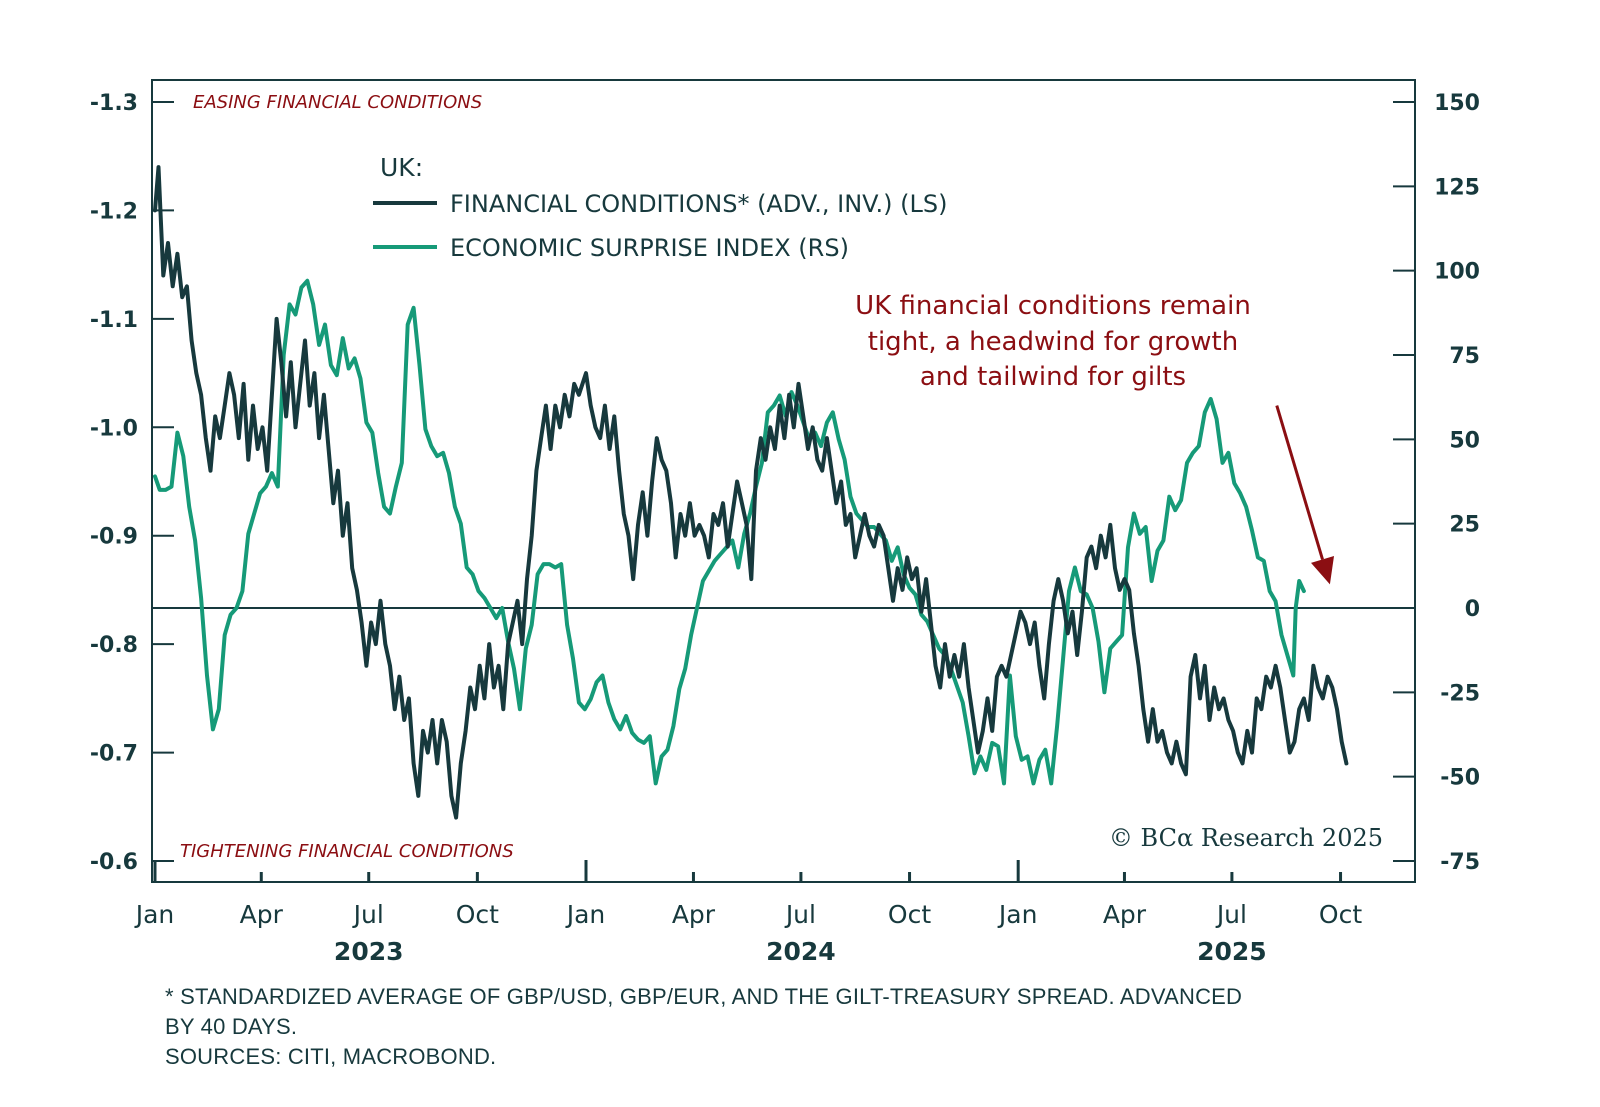 The height and width of the screenshot is (1107, 1600). I want to click on right-axis: 150 125 100 75 50 25 0 -25 -50 -75, so click(1436, 483).